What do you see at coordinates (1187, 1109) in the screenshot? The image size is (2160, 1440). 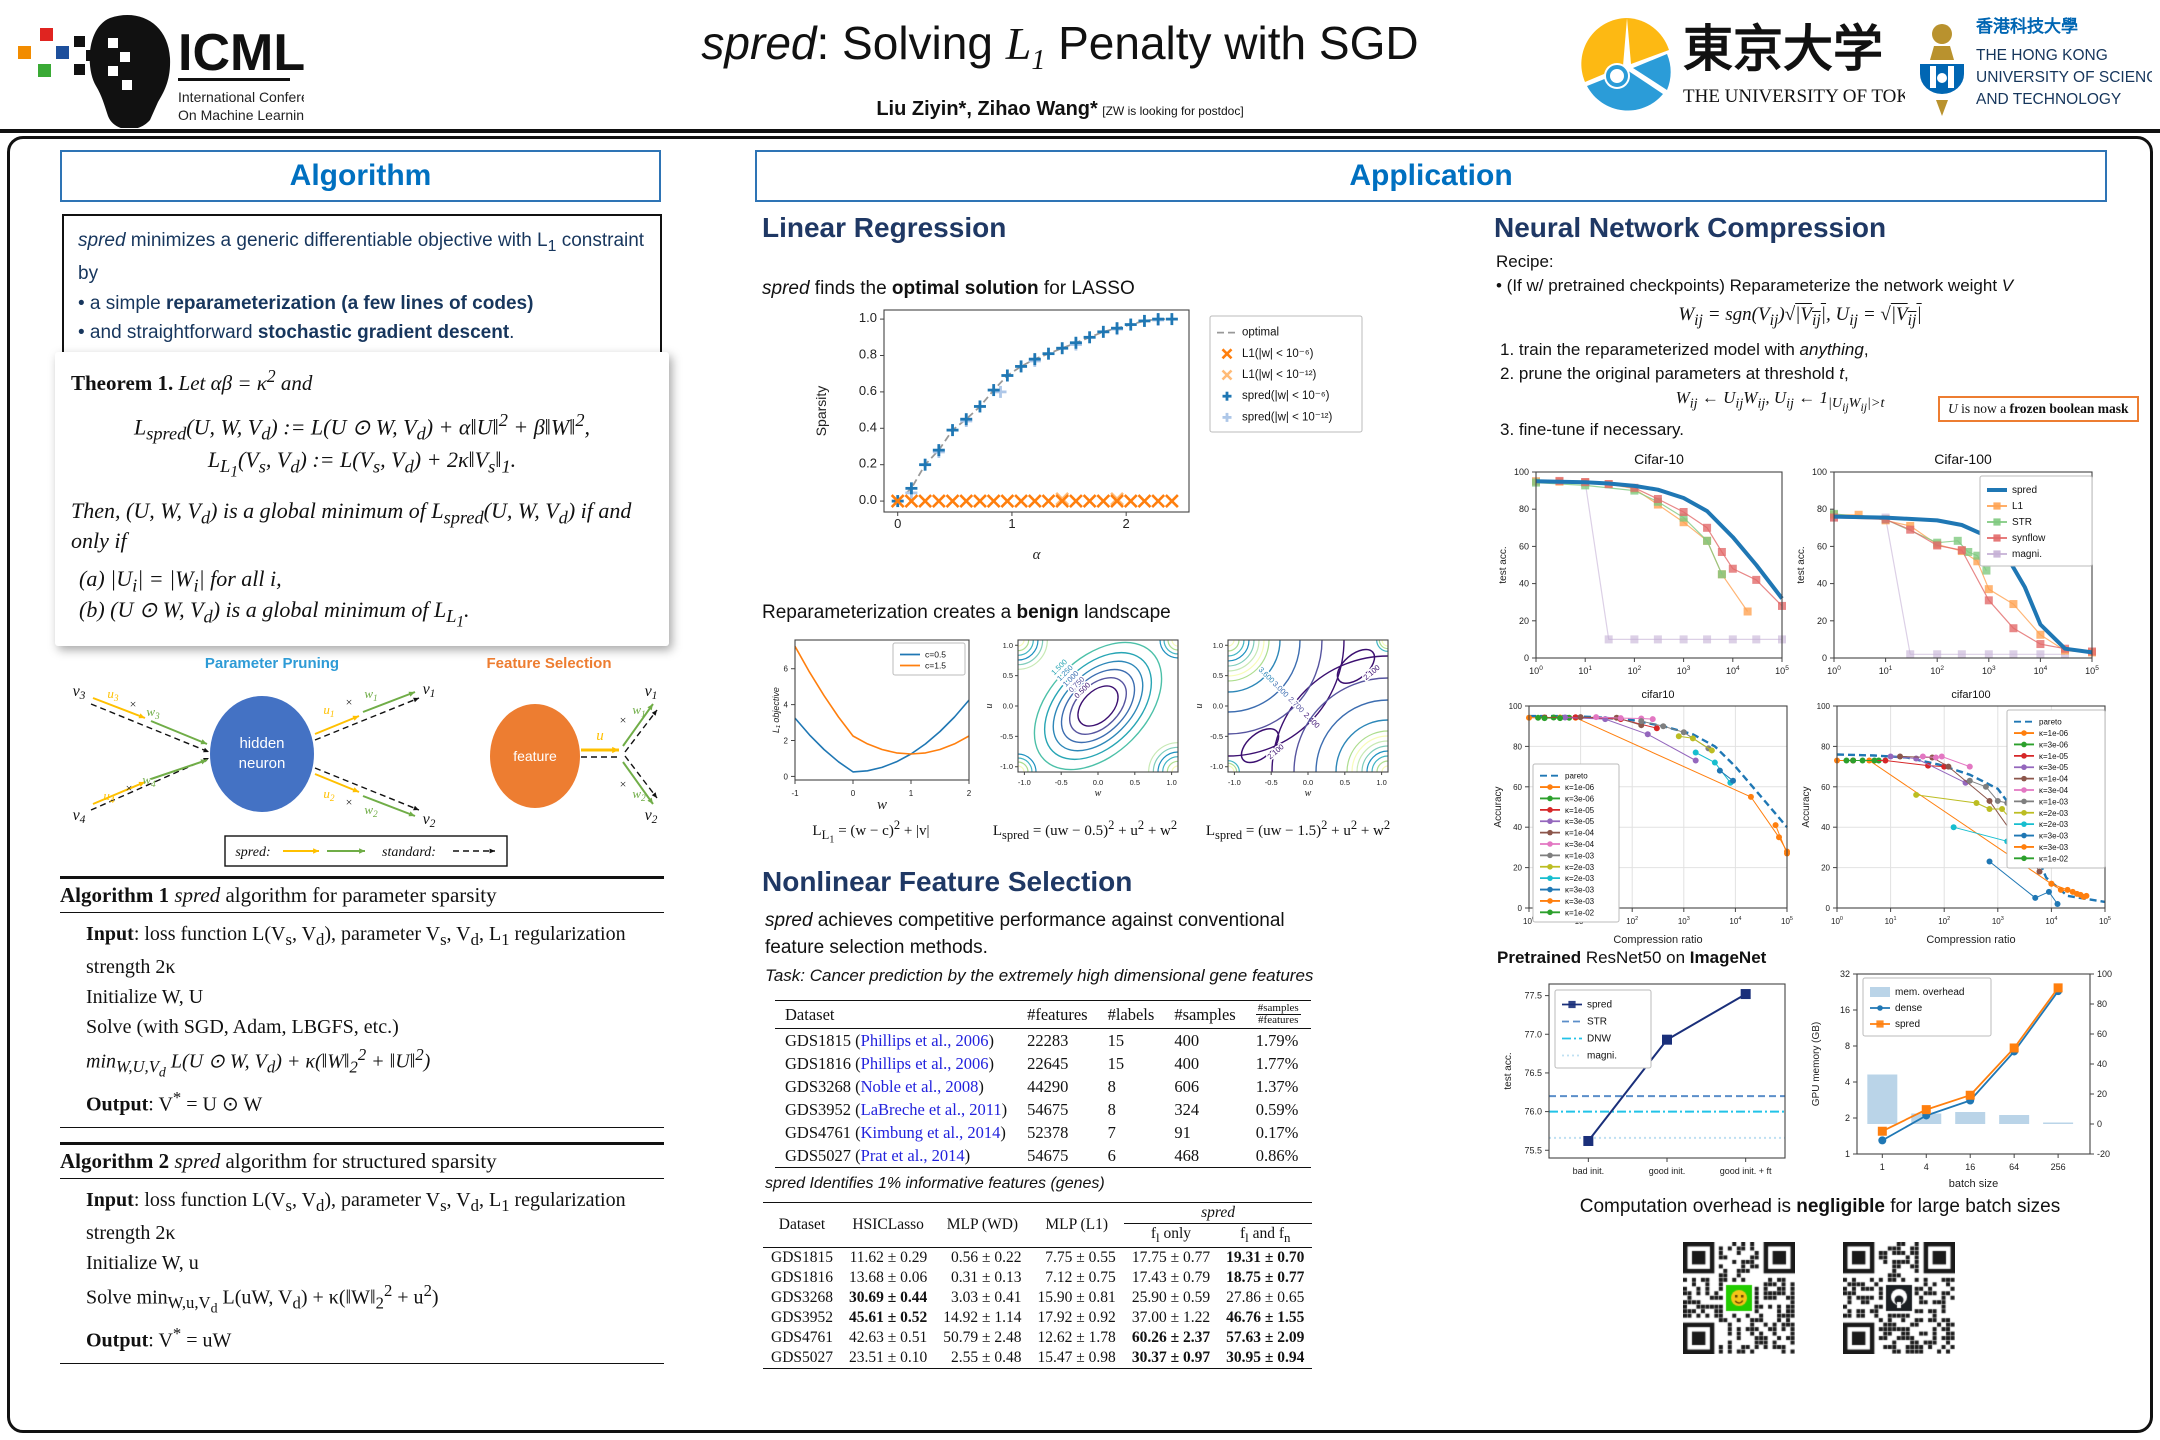 I see `cell: 324` at bounding box center [1187, 1109].